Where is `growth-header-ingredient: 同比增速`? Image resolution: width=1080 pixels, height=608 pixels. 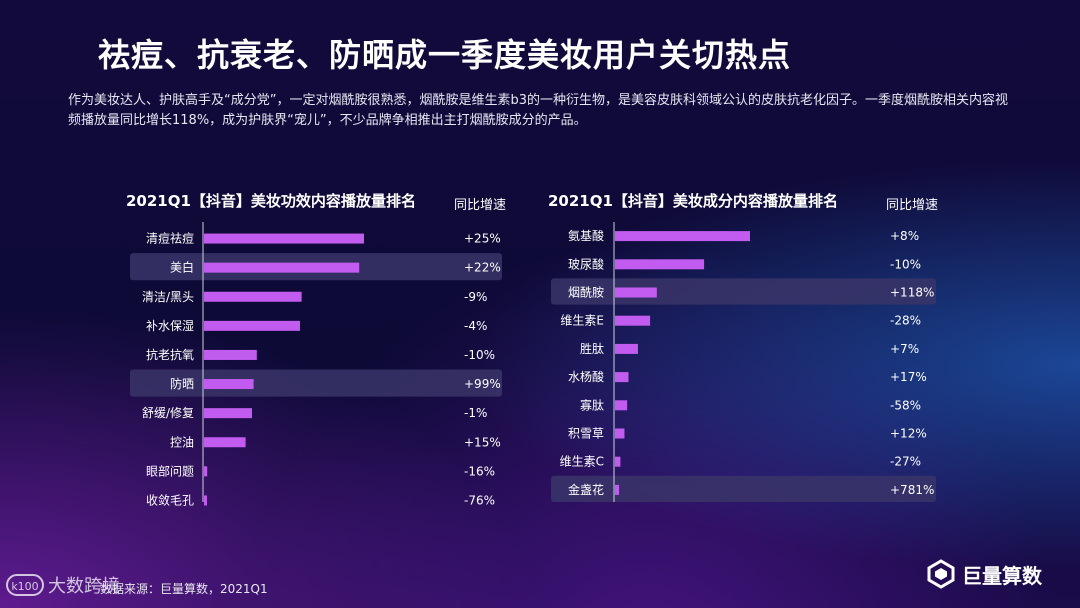
growth-header-ingredient: 同比增速 is located at coordinates (912, 205).